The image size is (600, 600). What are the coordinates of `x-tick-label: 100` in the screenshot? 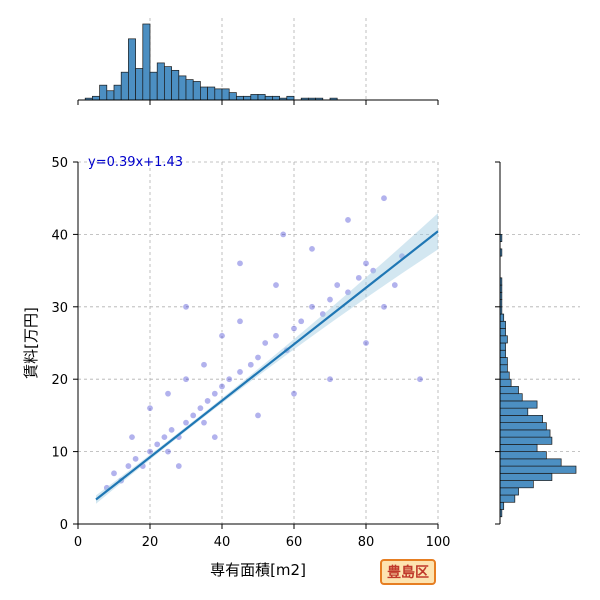 It's located at (438, 542).